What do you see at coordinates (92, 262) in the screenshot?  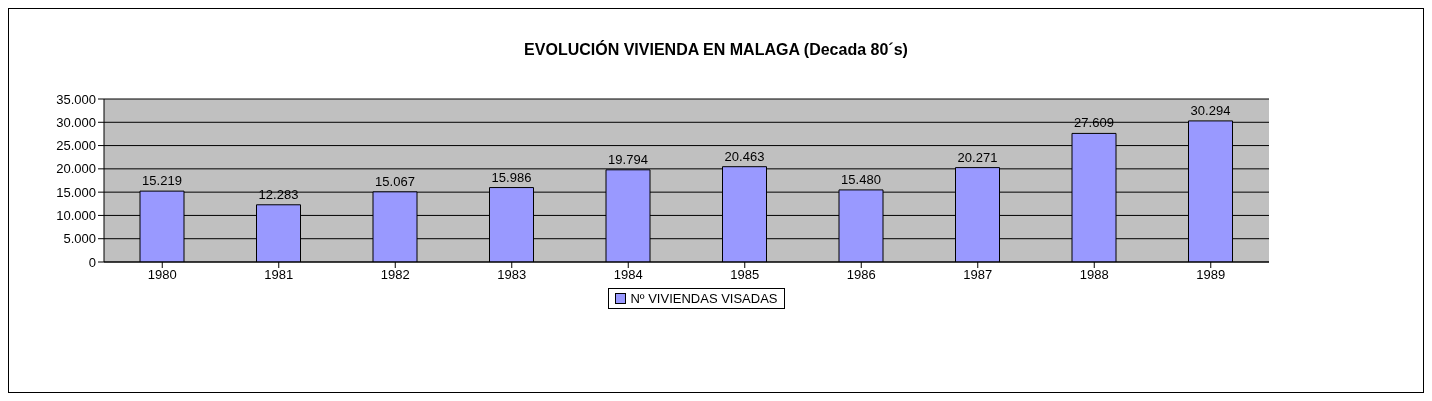 I see `y-tick-label: 0` at bounding box center [92, 262].